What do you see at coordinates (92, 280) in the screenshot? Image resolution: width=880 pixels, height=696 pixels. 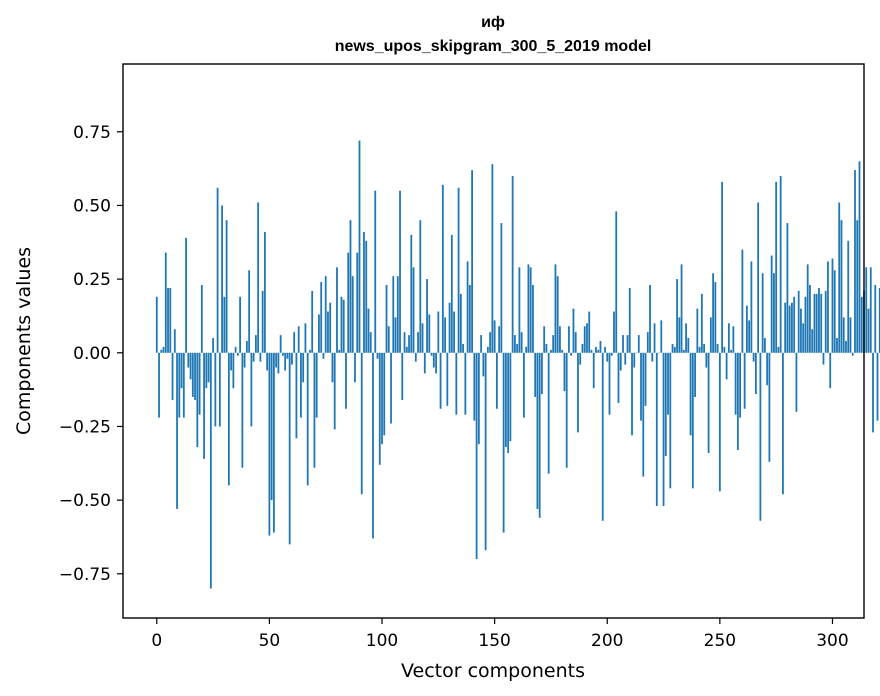 I see `y-tick-label: 0.25` at bounding box center [92, 280].